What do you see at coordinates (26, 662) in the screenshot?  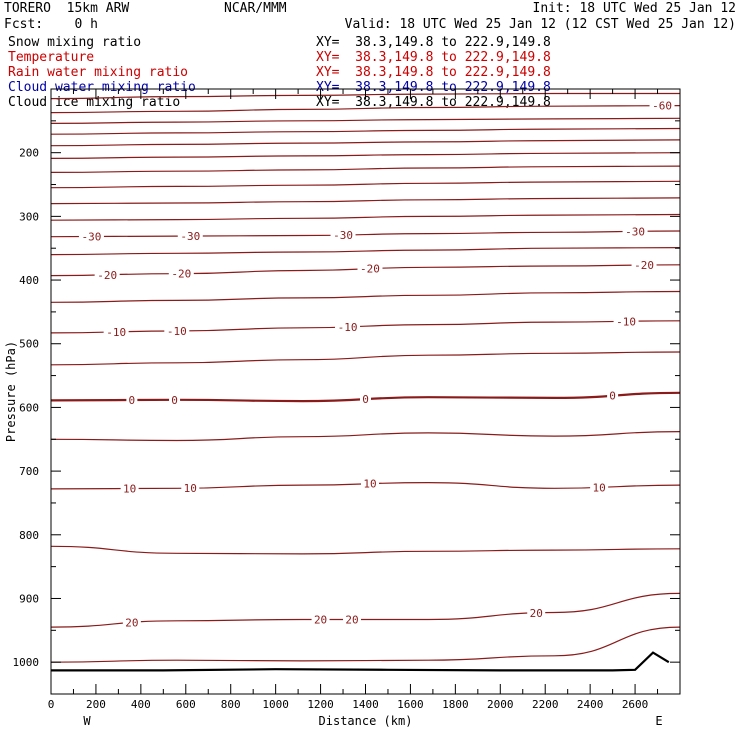 I see `y-tick-label: 1000` at bounding box center [26, 662].